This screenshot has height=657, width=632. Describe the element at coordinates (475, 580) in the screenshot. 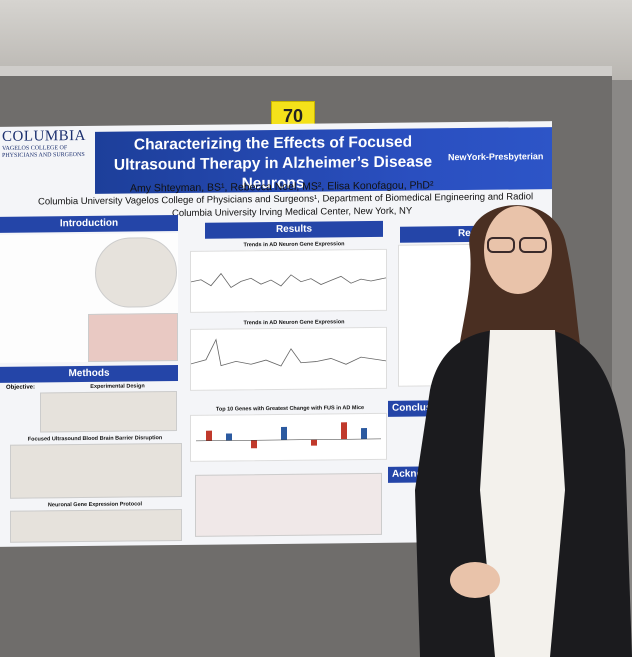

I see `hands` at that location.